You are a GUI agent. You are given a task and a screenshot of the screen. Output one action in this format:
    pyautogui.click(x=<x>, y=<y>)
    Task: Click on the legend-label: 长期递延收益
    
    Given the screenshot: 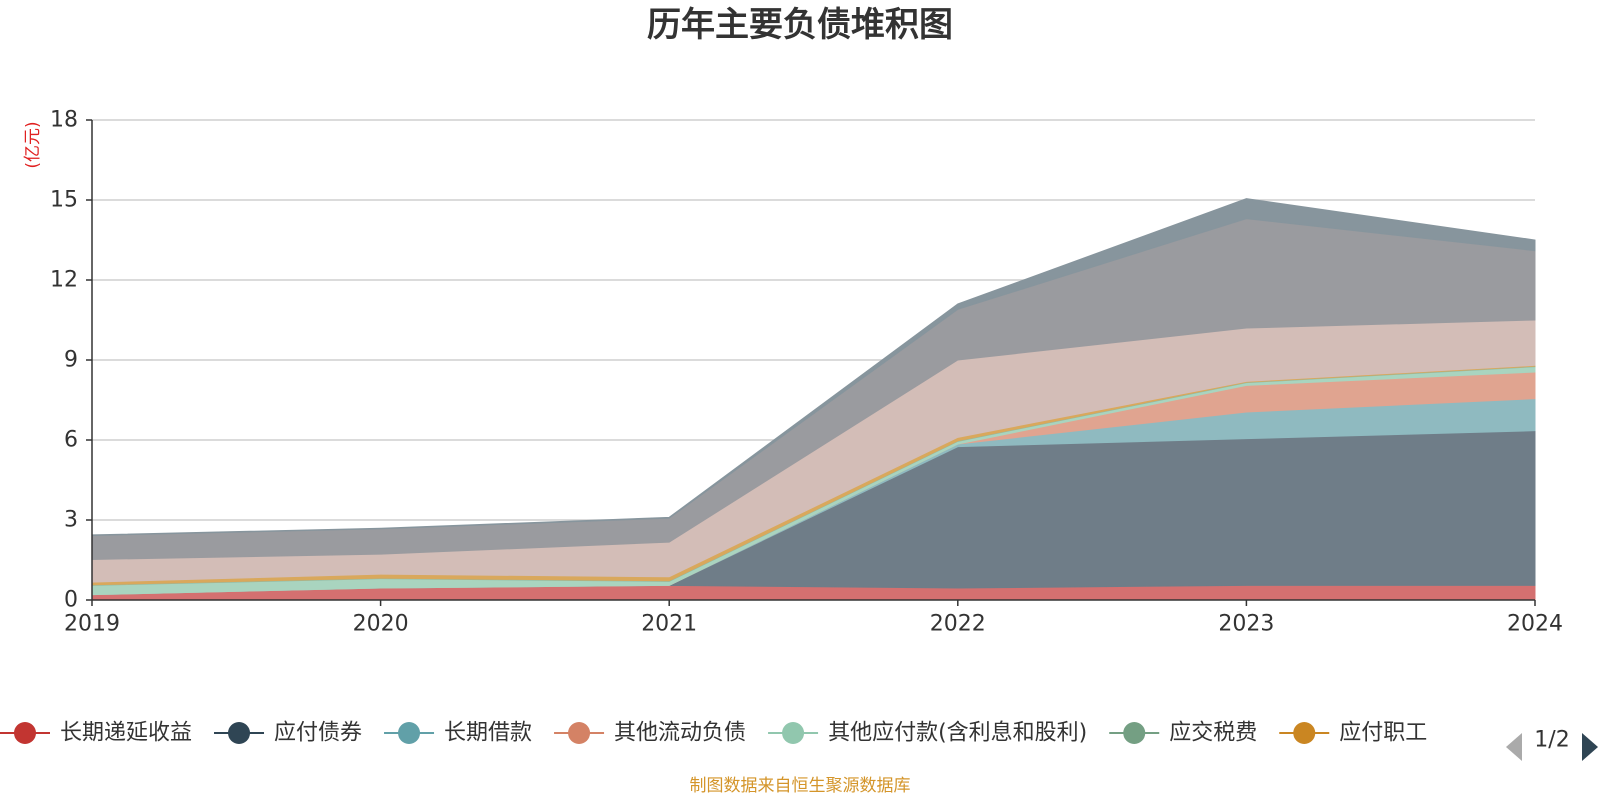 What is the action you would take?
    pyautogui.click(x=126, y=733)
    